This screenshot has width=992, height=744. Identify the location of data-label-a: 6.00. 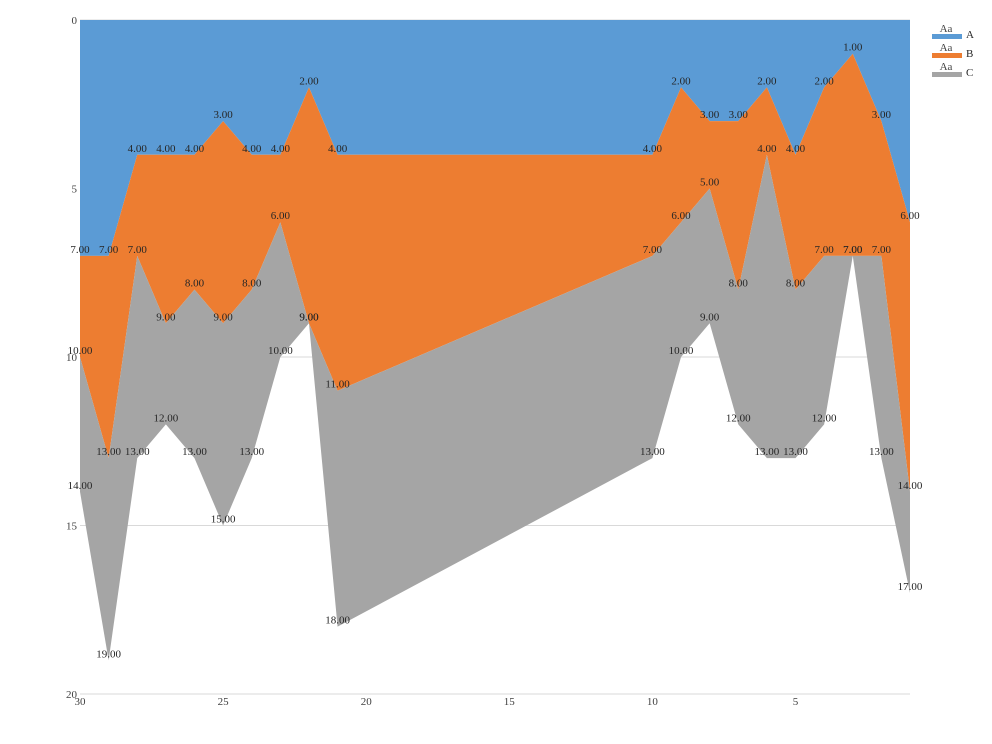
(910, 216).